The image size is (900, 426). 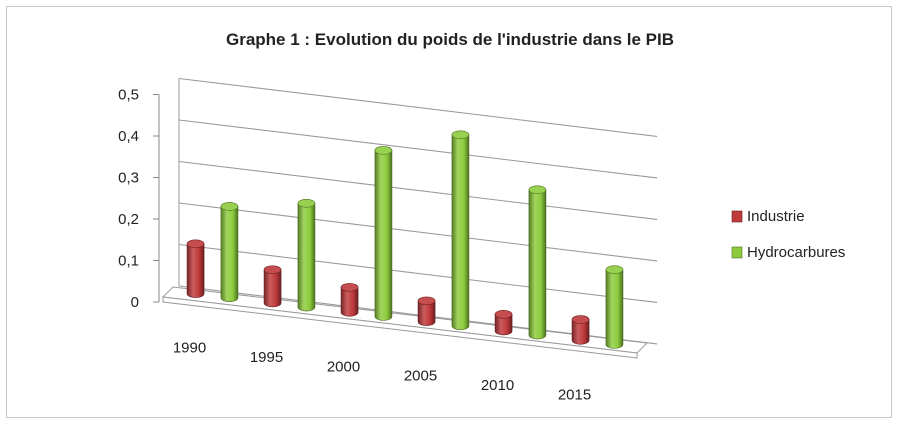 I want to click on legend-label-hydrocarbures: Hydrocarbures, so click(x=796, y=252).